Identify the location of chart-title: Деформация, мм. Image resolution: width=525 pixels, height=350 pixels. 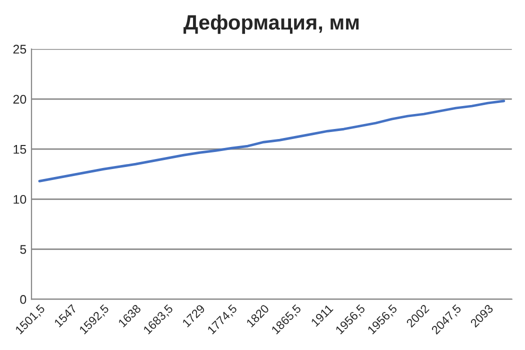
(271, 24).